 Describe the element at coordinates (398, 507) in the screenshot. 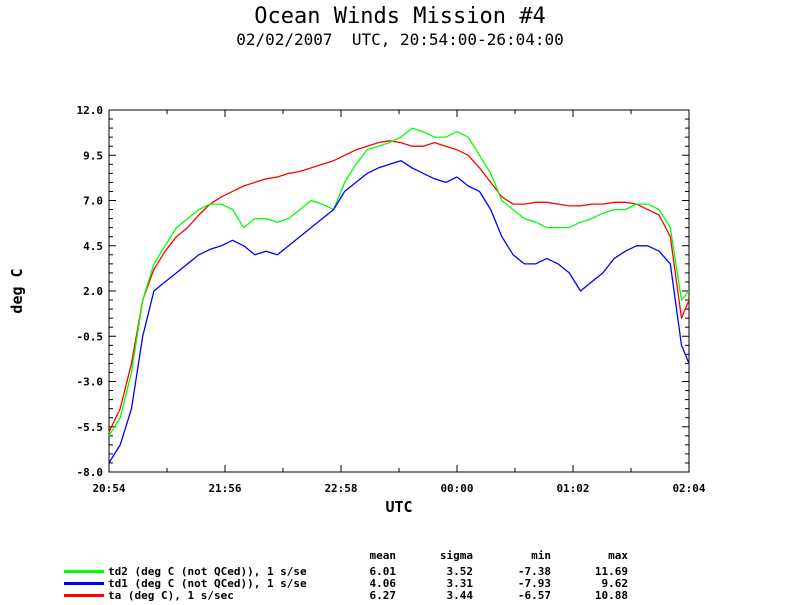

I see `x-axis-label: UTC` at that location.